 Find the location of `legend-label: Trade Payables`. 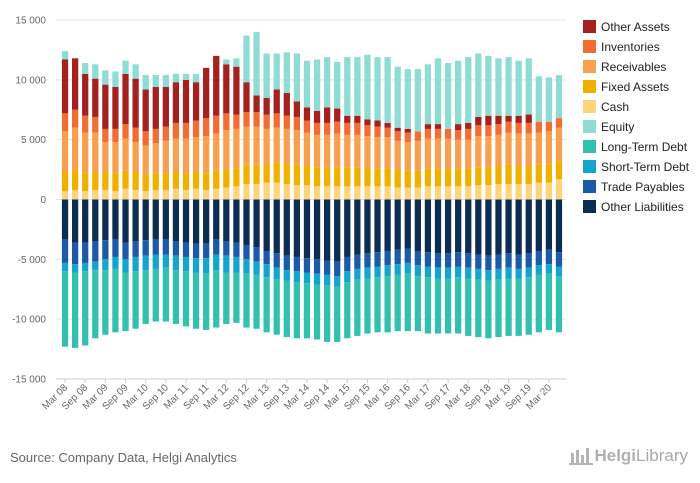

legend-label: Trade Payables is located at coordinates (643, 187).